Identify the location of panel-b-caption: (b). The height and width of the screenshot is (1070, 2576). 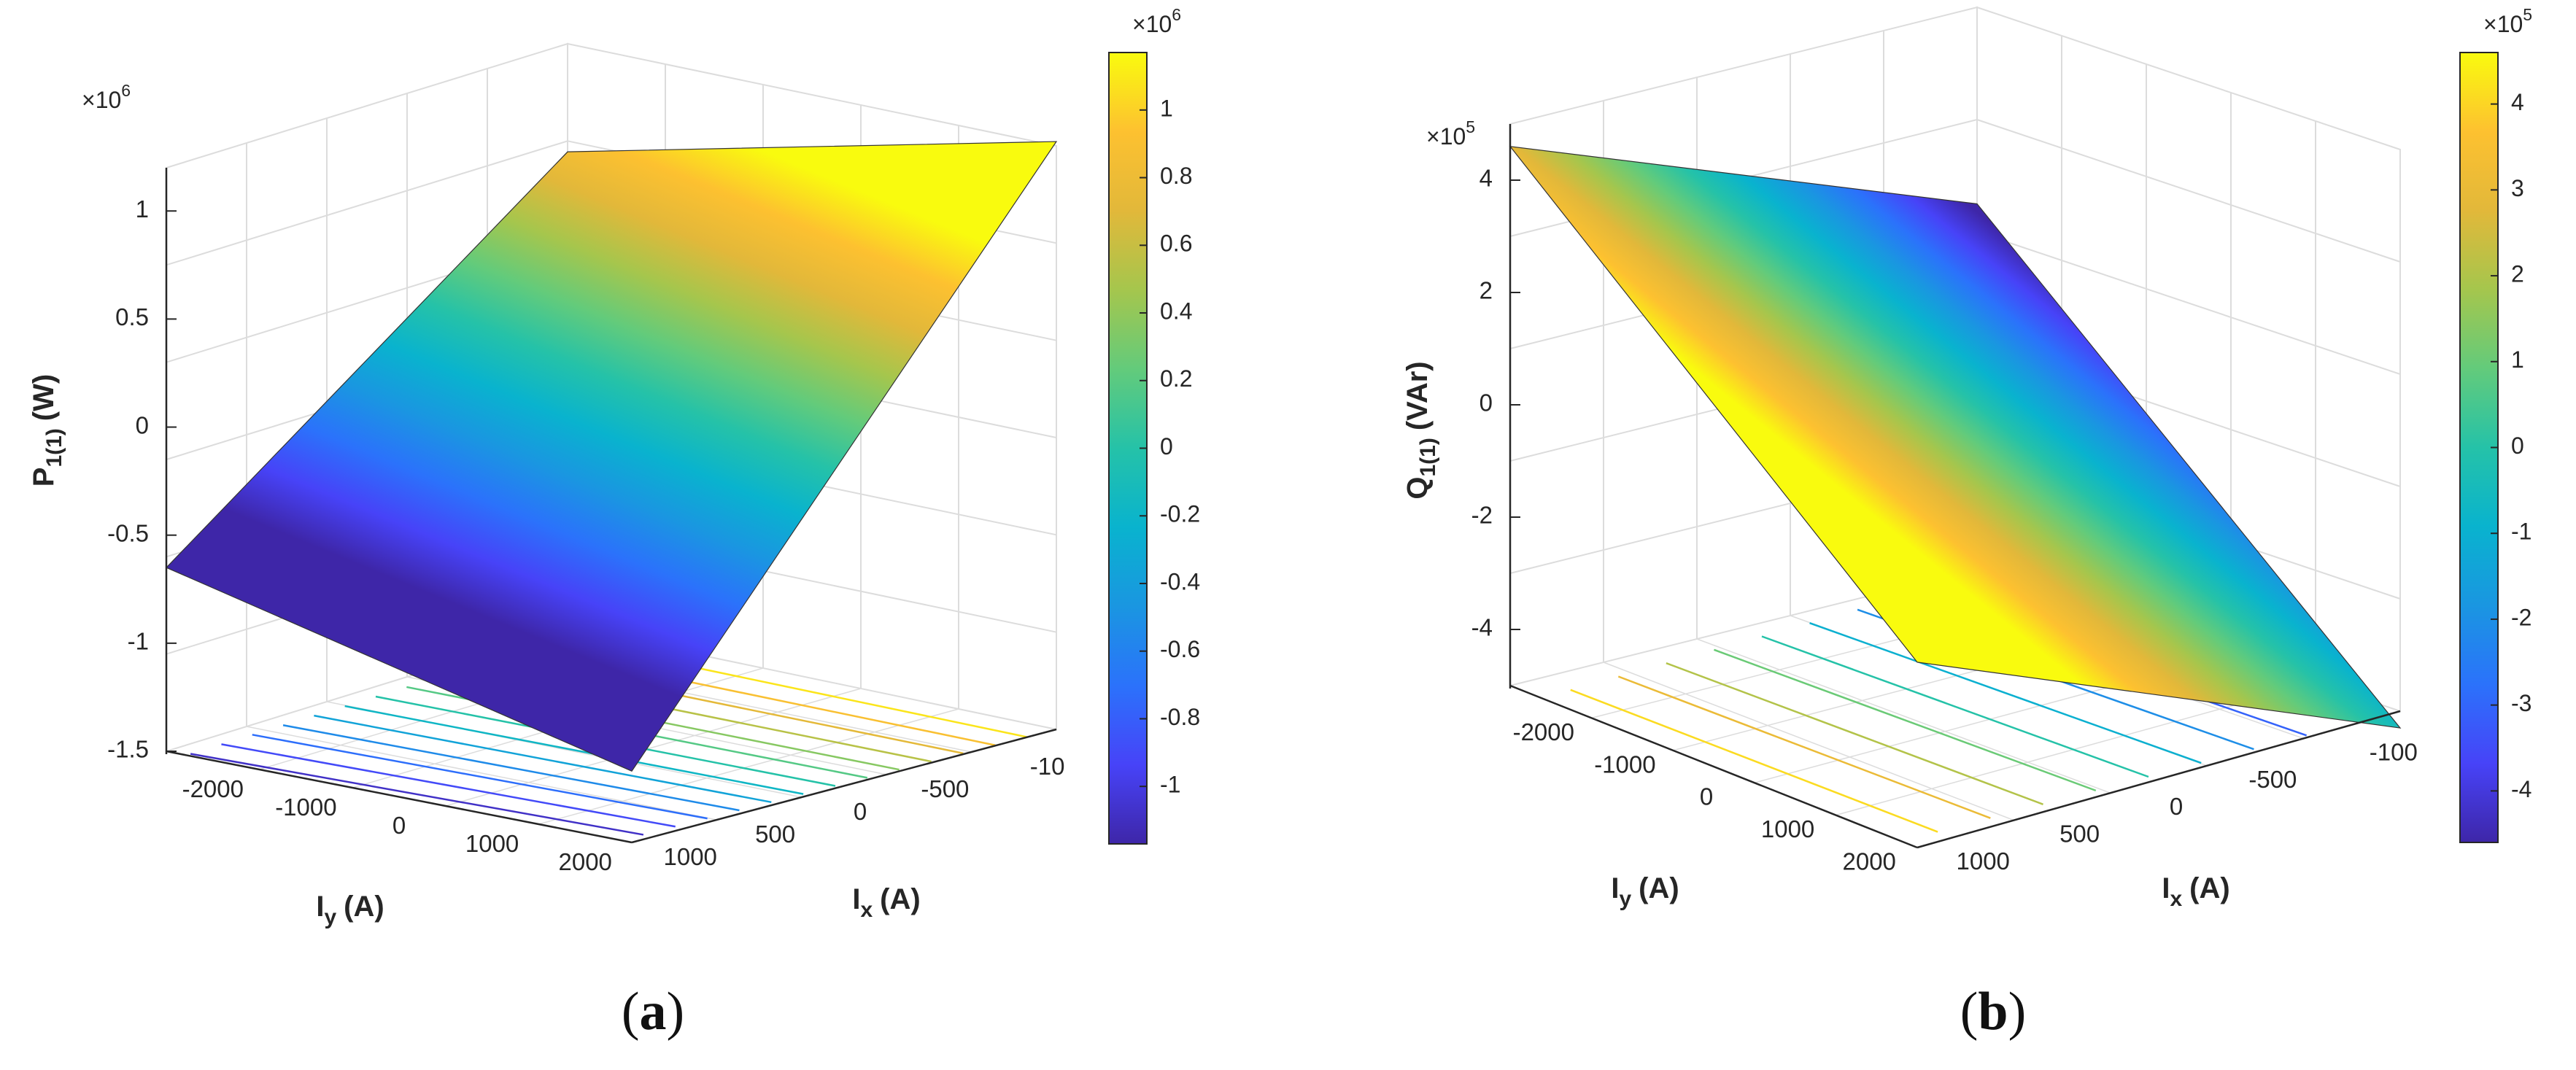
(1993, 1012).